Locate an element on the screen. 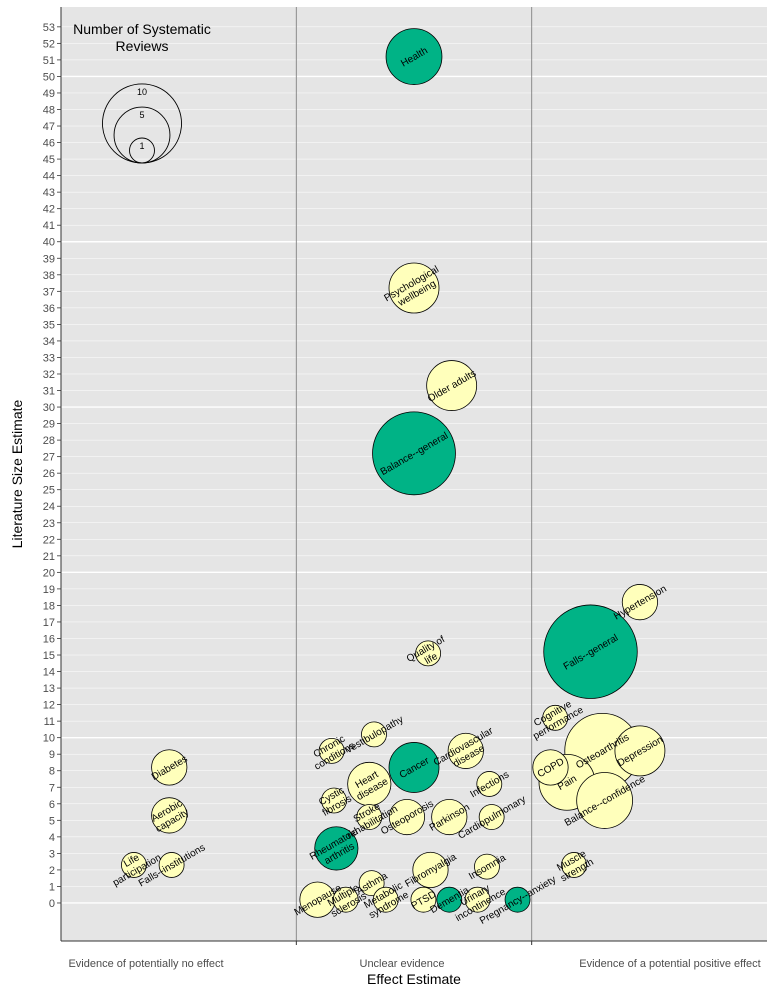  y-tick-label: 17 is located at coordinates (49, 623).